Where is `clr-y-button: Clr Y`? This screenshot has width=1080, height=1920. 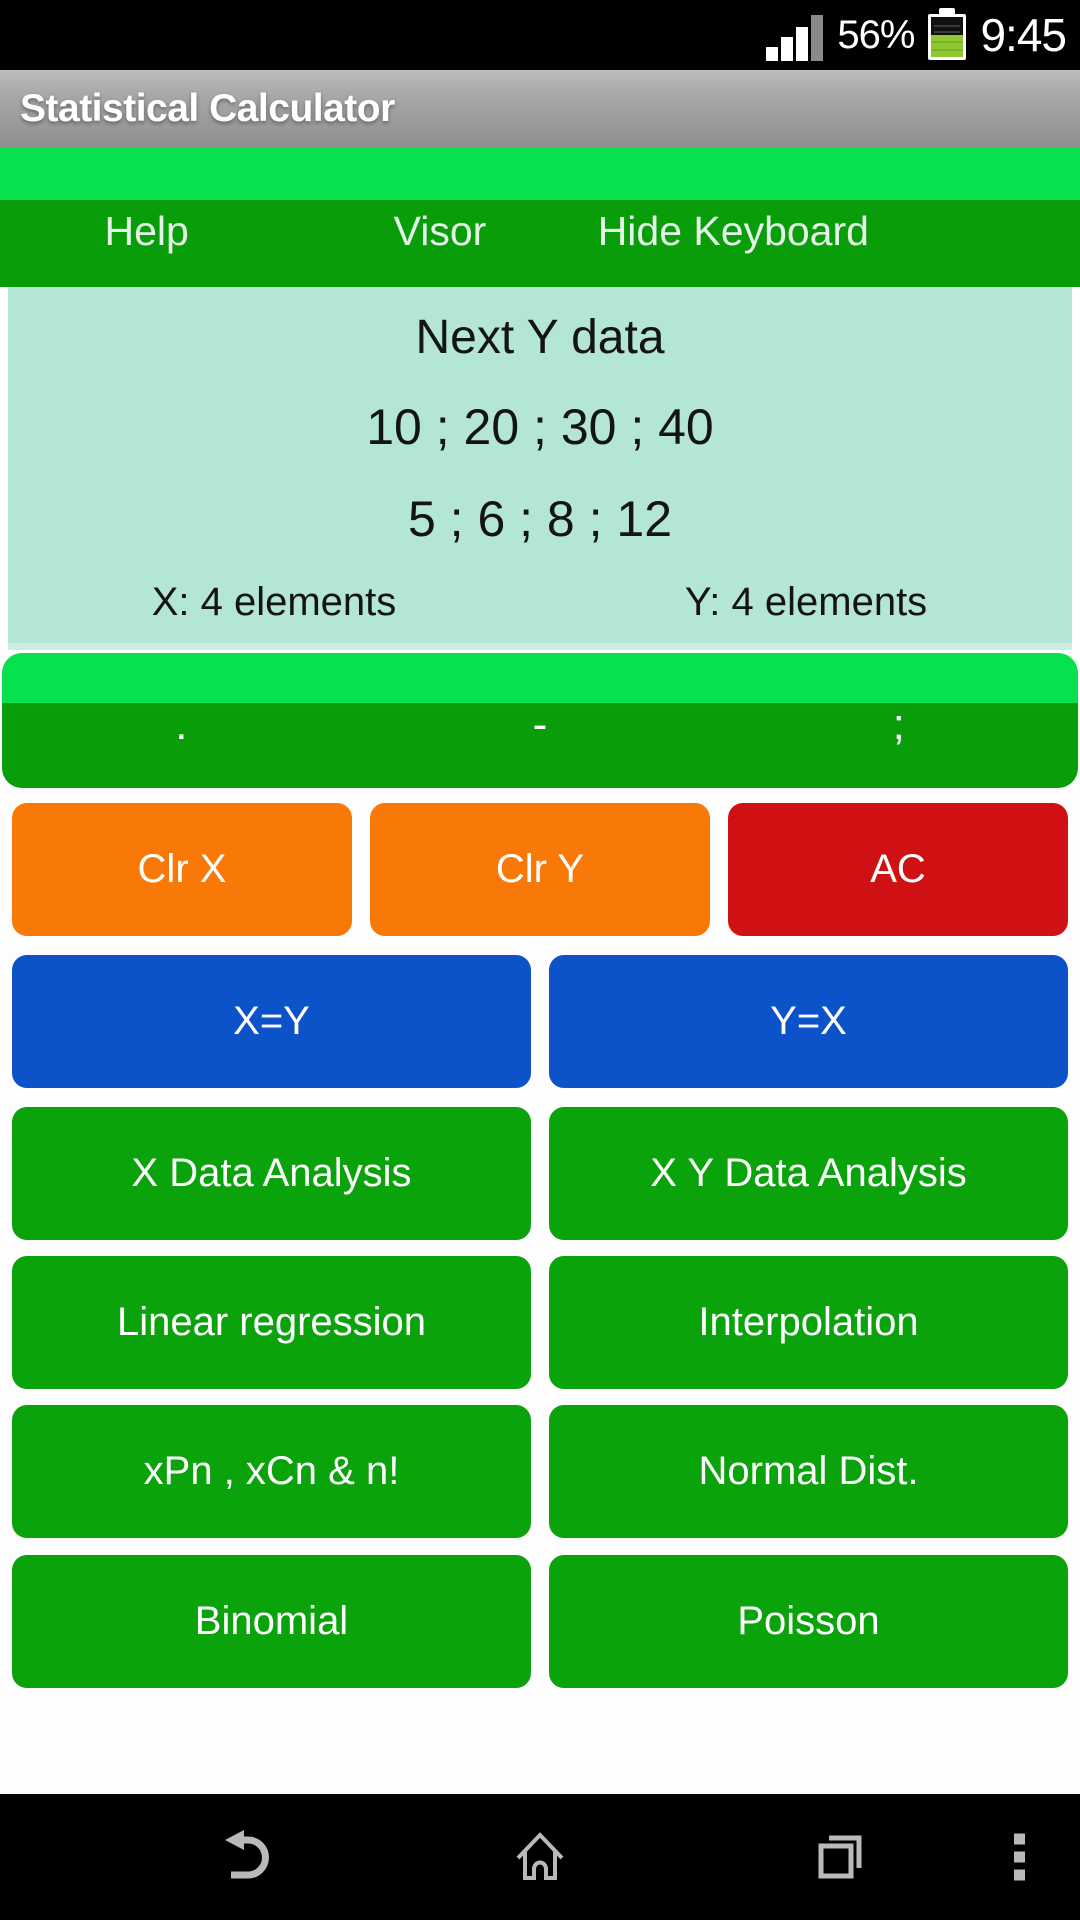
clr-y-button: Clr Y is located at coordinates (540, 869).